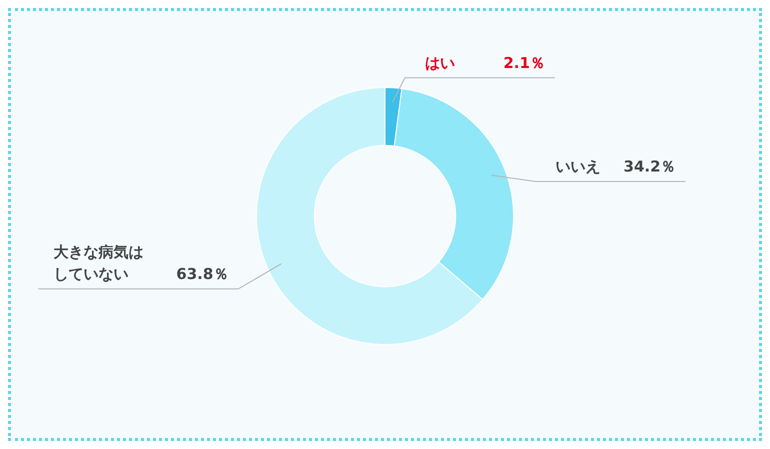  I want to click on data-label: 2.1％, so click(524, 63).